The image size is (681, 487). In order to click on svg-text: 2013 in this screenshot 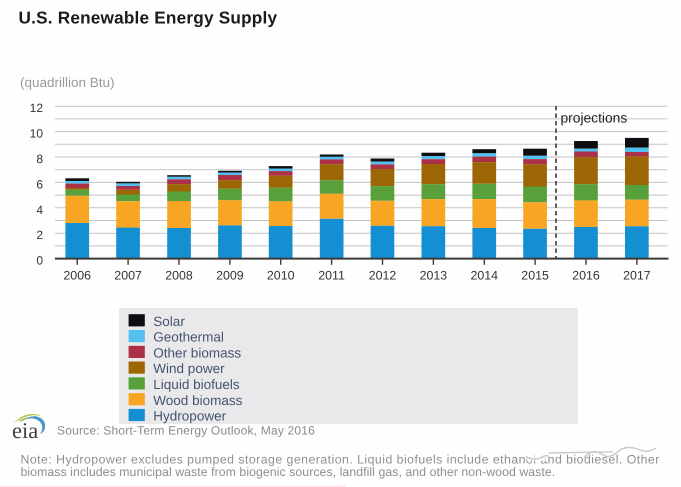, I will do `click(434, 276)`.